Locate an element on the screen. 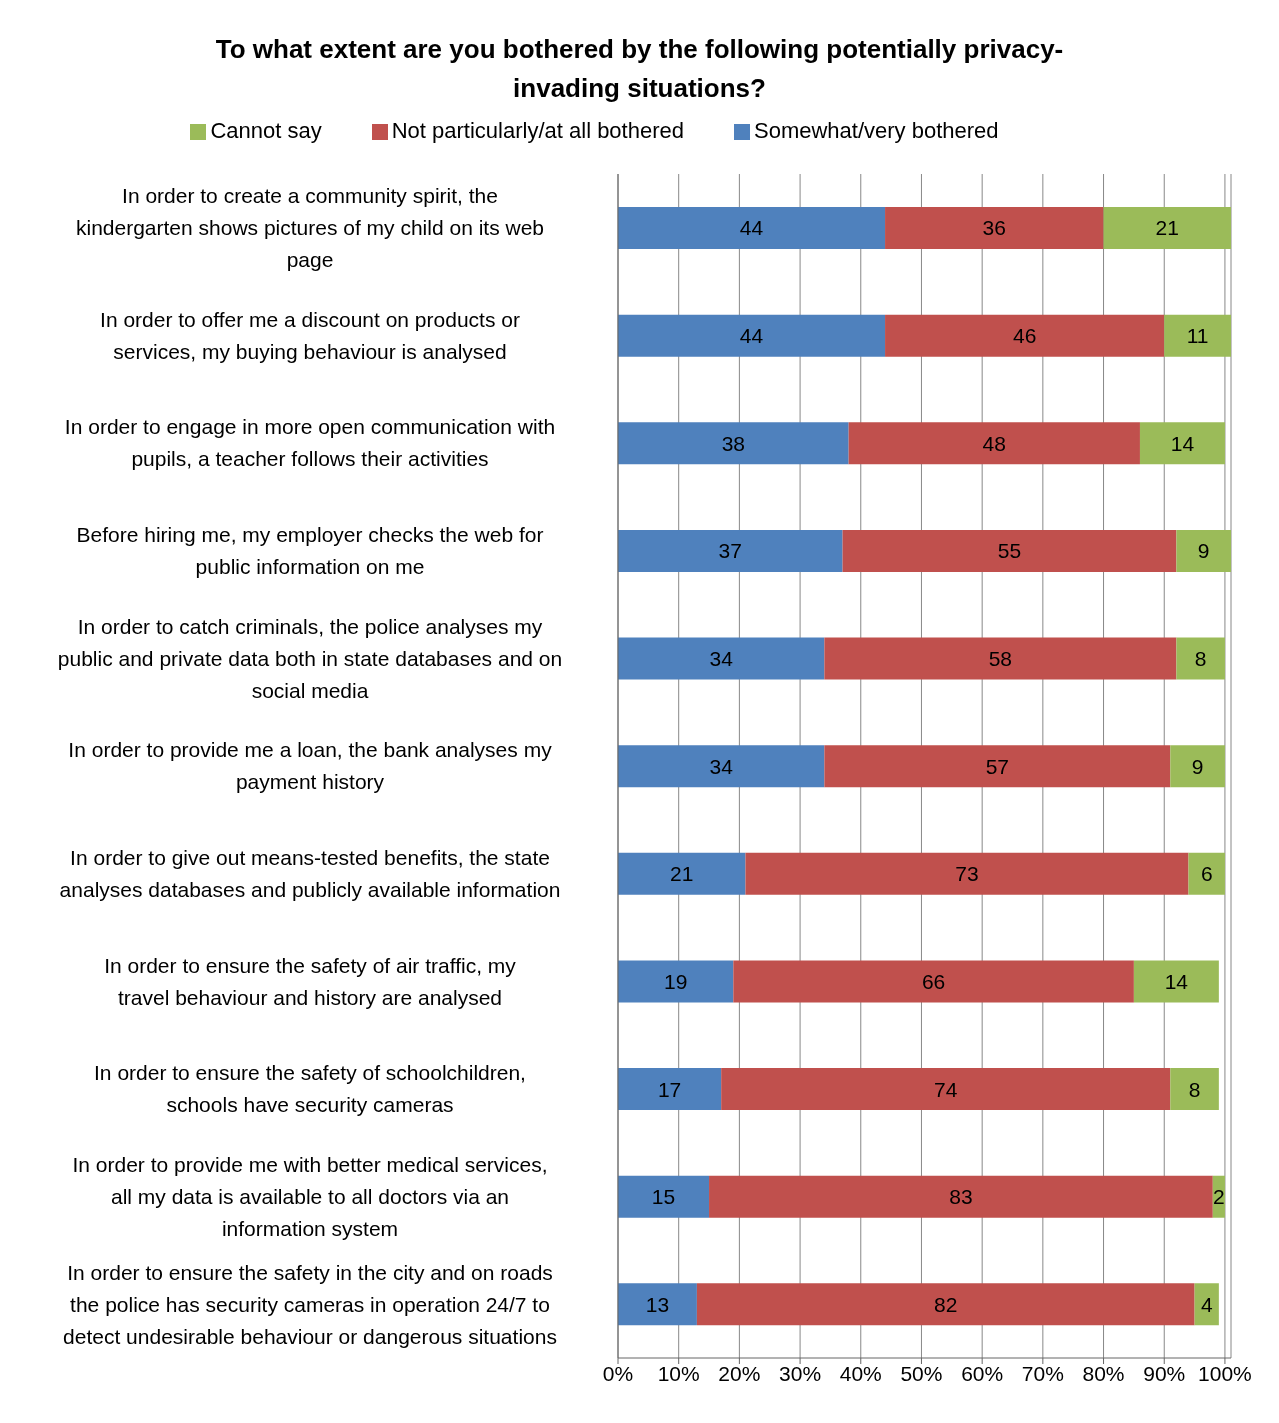  data-label: 4 is located at coordinates (1206, 1304).